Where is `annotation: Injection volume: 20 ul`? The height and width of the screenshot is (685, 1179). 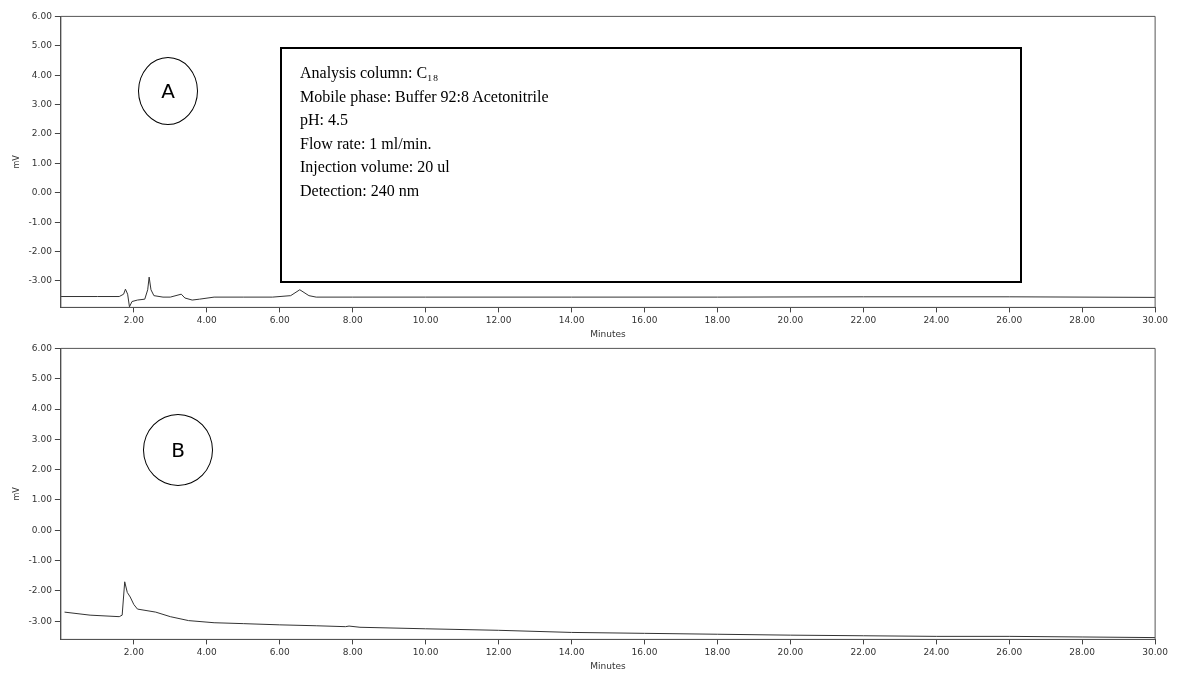 annotation: Injection volume: 20 ul is located at coordinates (375, 167).